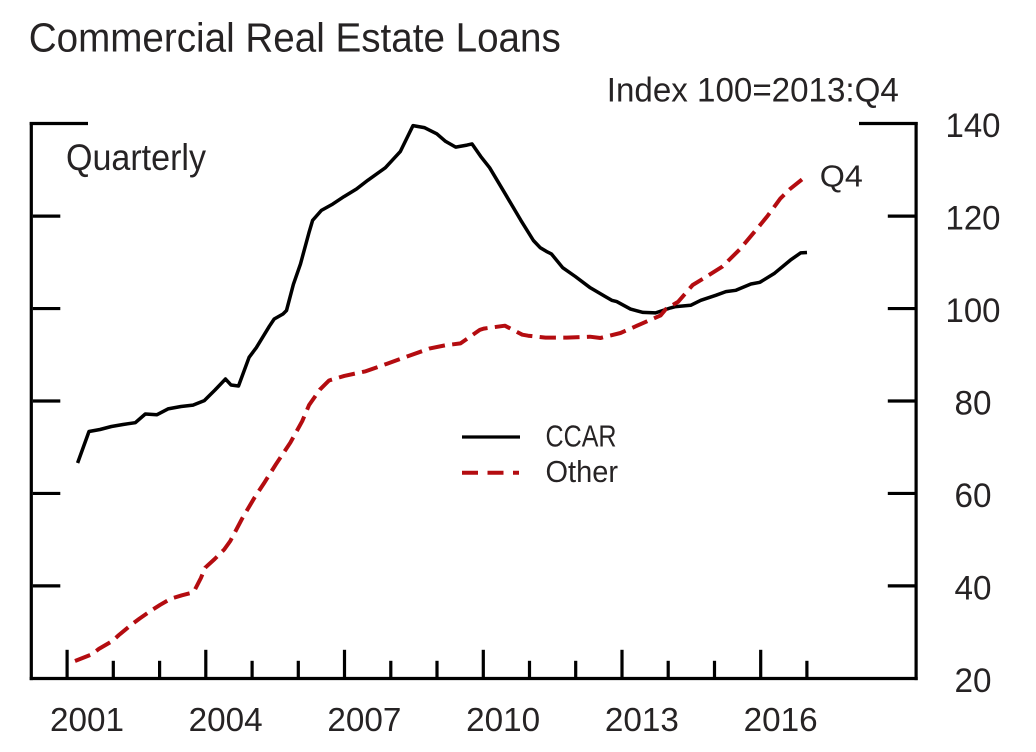  Describe the element at coordinates (841, 175) in the screenshot. I see `svg-text: Q4` at that location.